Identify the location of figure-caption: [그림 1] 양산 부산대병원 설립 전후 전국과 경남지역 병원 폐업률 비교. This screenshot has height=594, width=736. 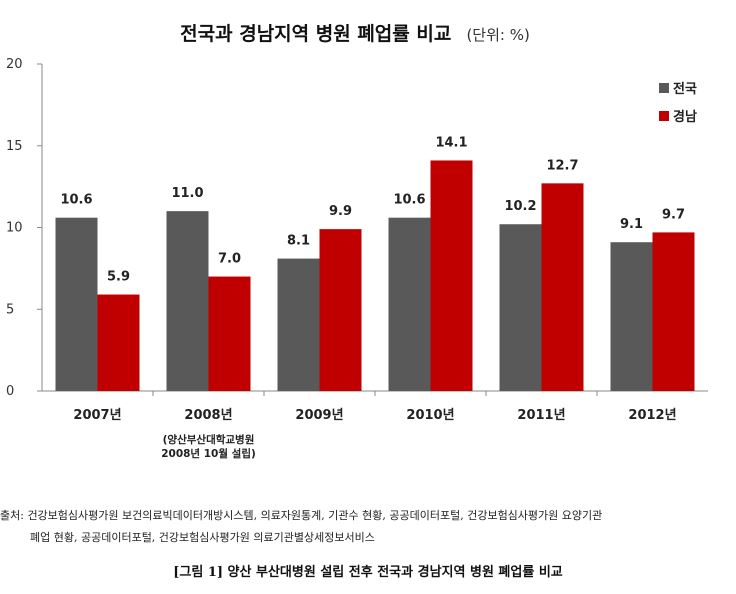
(368, 572).